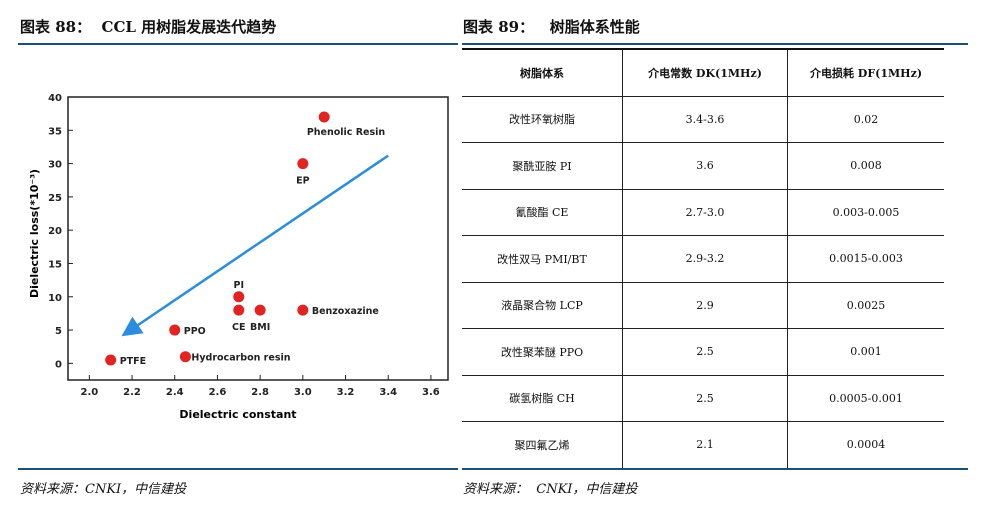 The height and width of the screenshot is (505, 985). I want to click on y-axis-label: Dielectric loss(*10⁻³), so click(34, 233).